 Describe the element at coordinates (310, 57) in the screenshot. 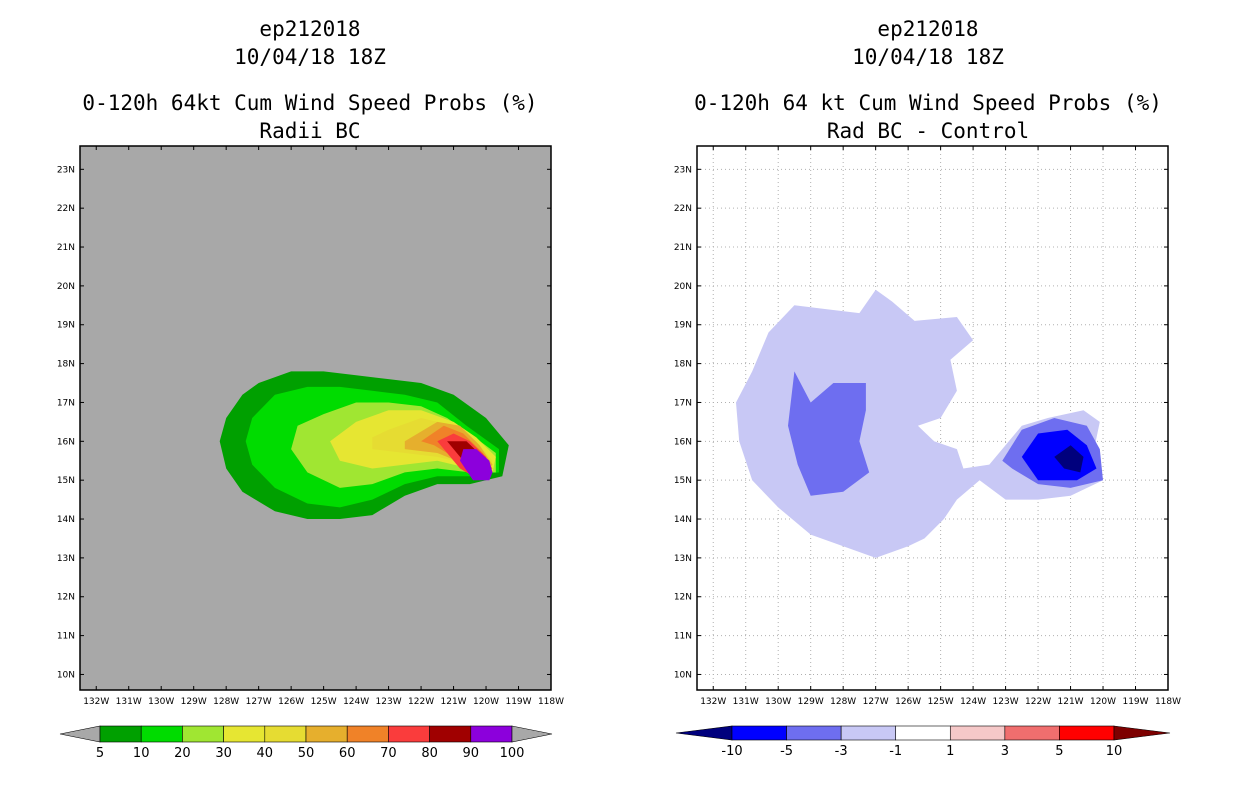

I see `left-title-line-2: 10/04/18 18Z` at that location.